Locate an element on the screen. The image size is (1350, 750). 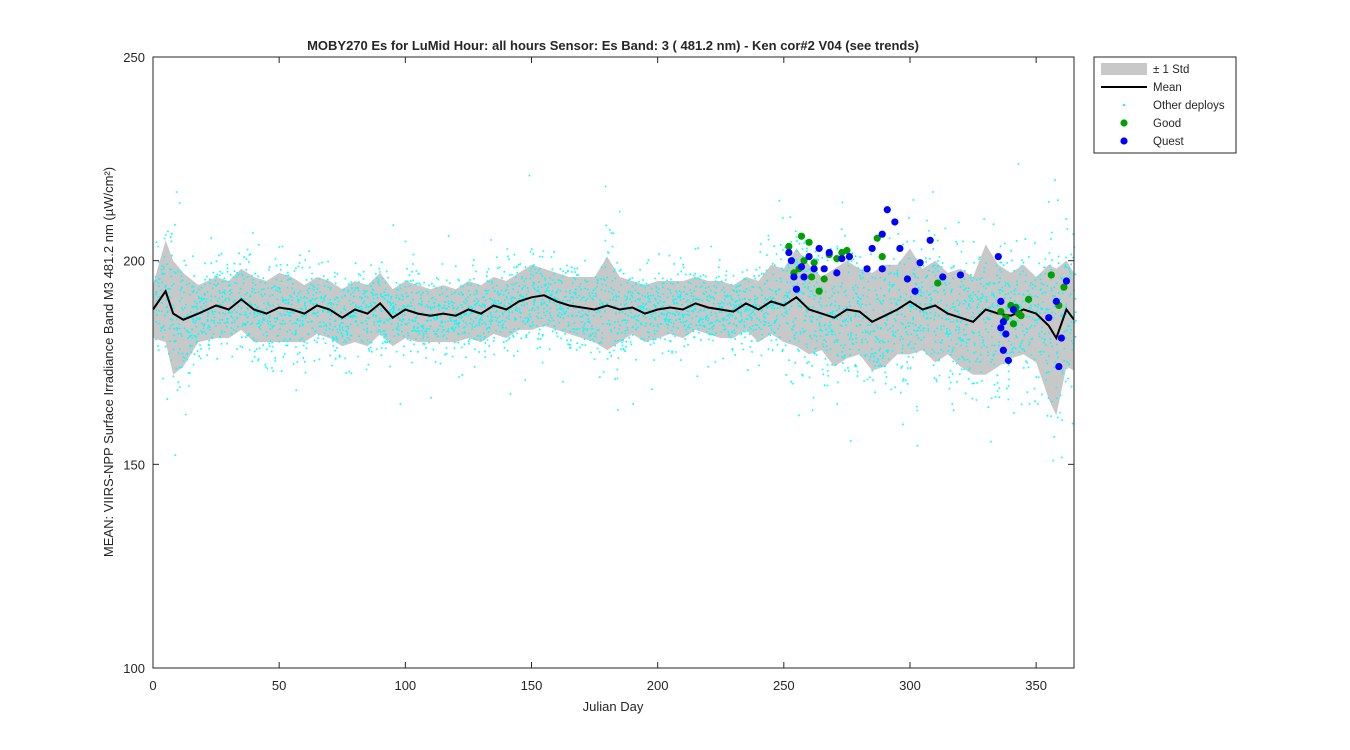
legend-item: Other deploys is located at coordinates (1174, 106).